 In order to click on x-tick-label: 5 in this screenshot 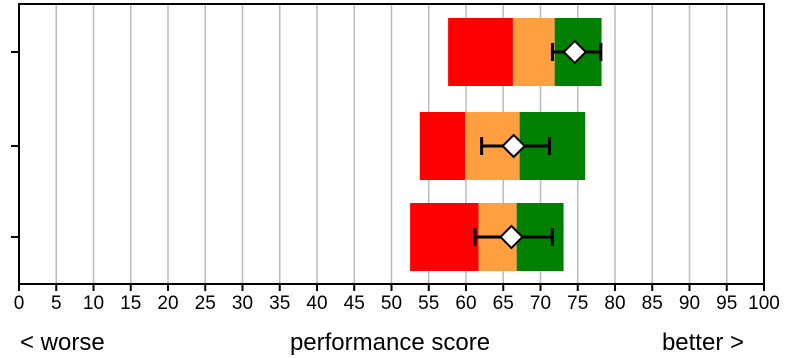, I will do `click(56, 303)`.